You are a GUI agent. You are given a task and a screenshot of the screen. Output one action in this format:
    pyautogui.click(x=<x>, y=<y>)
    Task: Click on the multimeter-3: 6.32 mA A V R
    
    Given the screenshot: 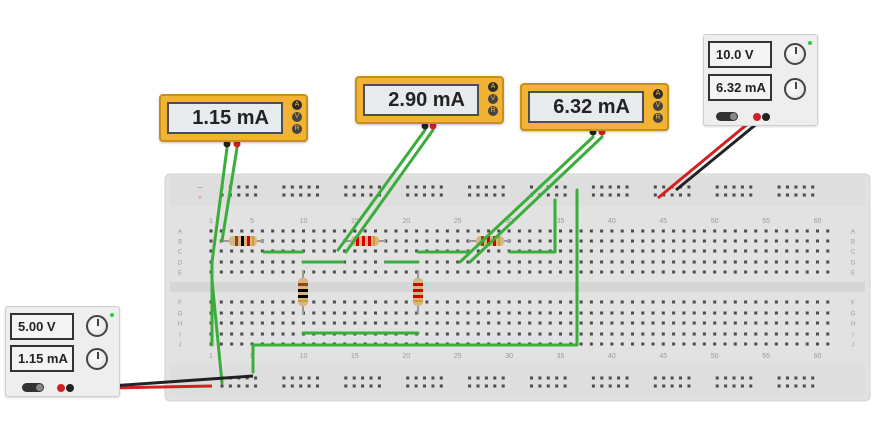 What is the action you would take?
    pyautogui.click(x=594, y=107)
    